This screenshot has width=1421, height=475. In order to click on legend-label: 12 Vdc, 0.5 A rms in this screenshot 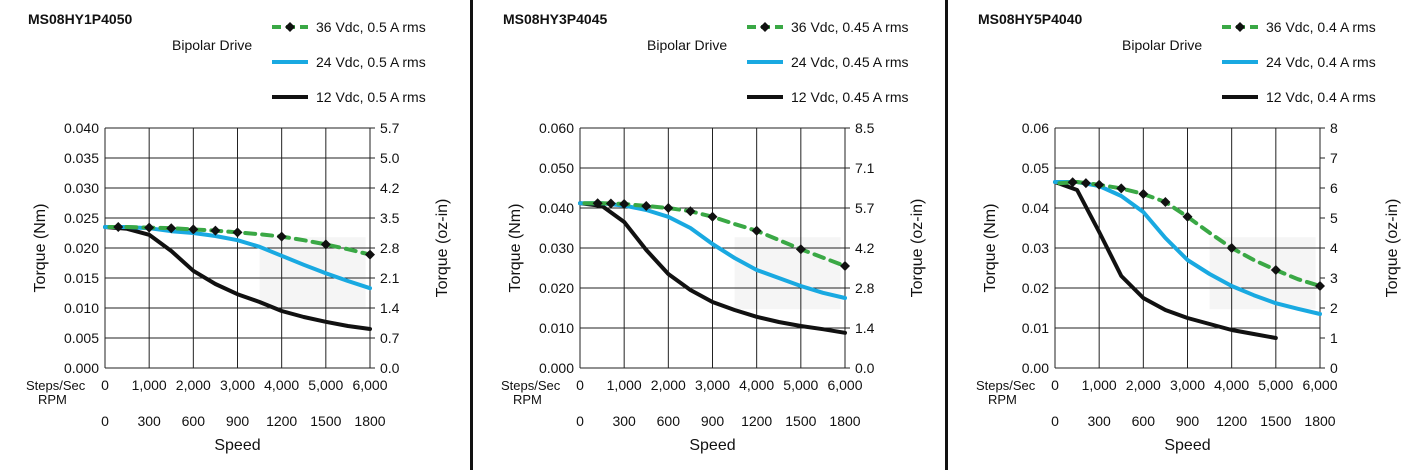, I will do `click(371, 97)`.